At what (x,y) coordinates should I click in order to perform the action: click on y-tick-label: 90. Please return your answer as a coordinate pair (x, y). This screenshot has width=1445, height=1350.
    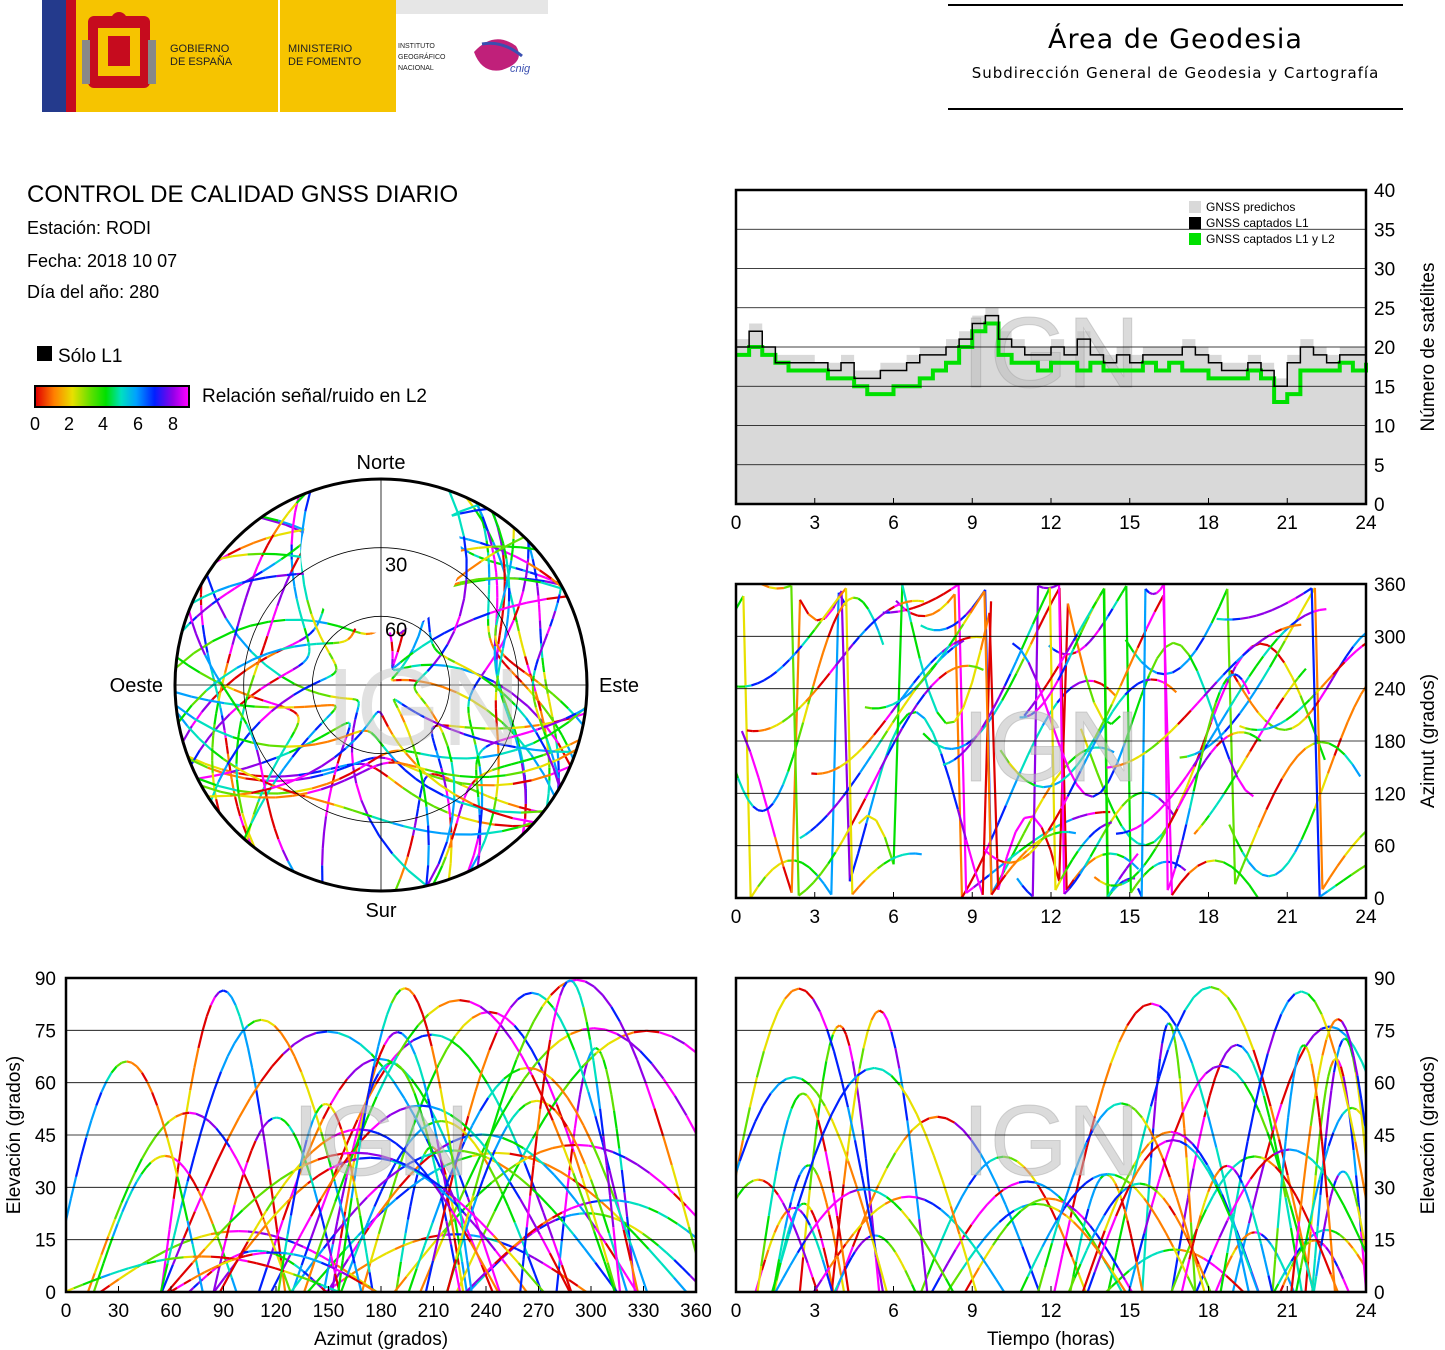
    Looking at the image, I should click on (45, 979).